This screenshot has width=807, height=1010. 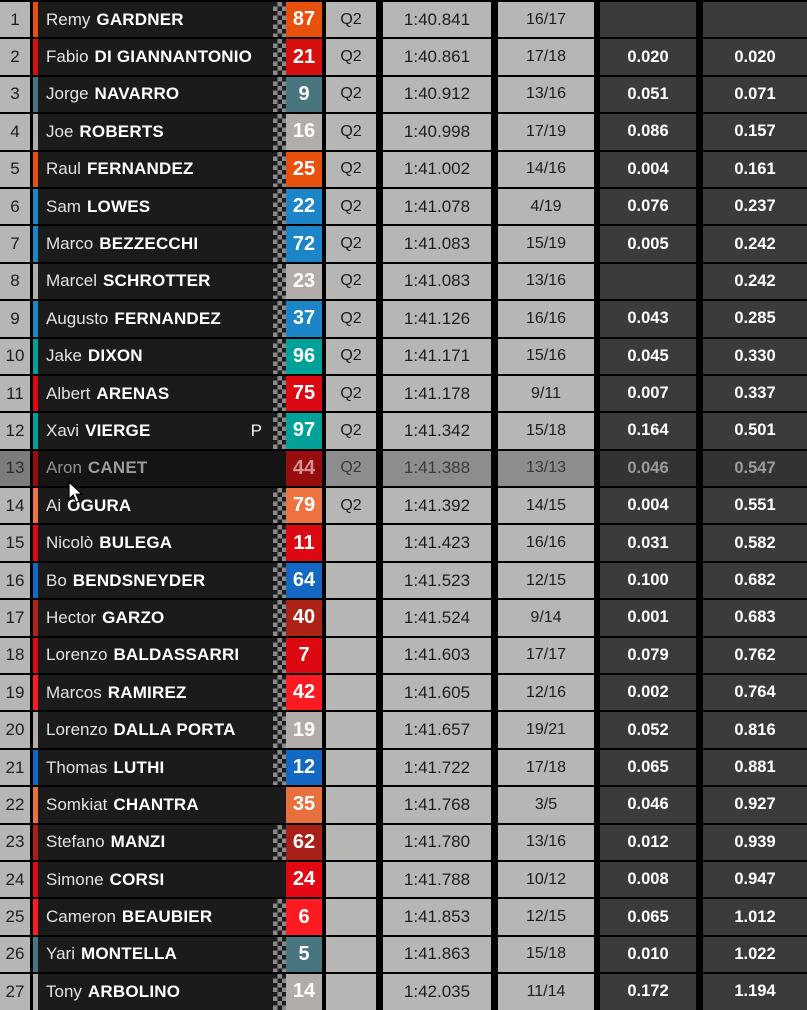 I want to click on rider-first-name: Ai, so click(x=54, y=505).